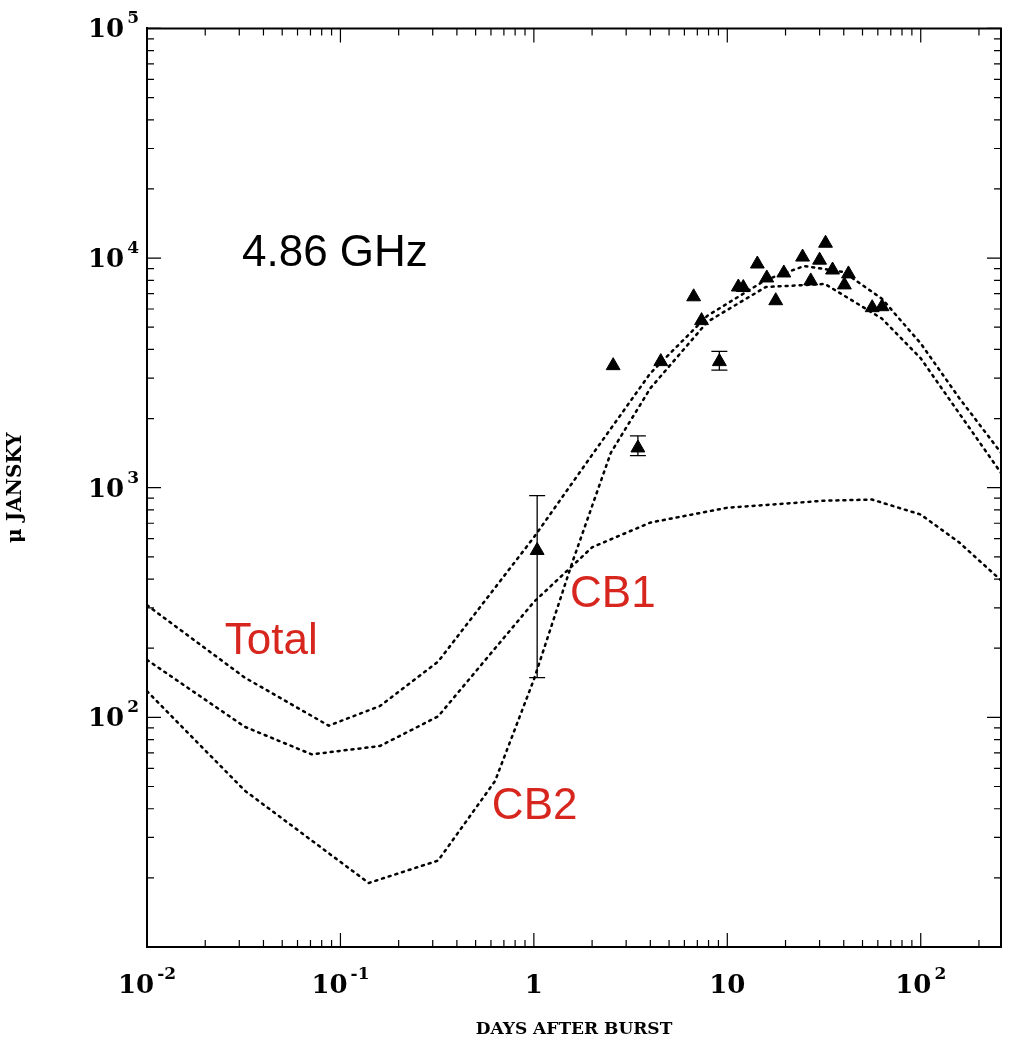 This screenshot has height=1044, width=1010. Describe the element at coordinates (613, 592) in the screenshot. I see `series-label: CB1` at that location.